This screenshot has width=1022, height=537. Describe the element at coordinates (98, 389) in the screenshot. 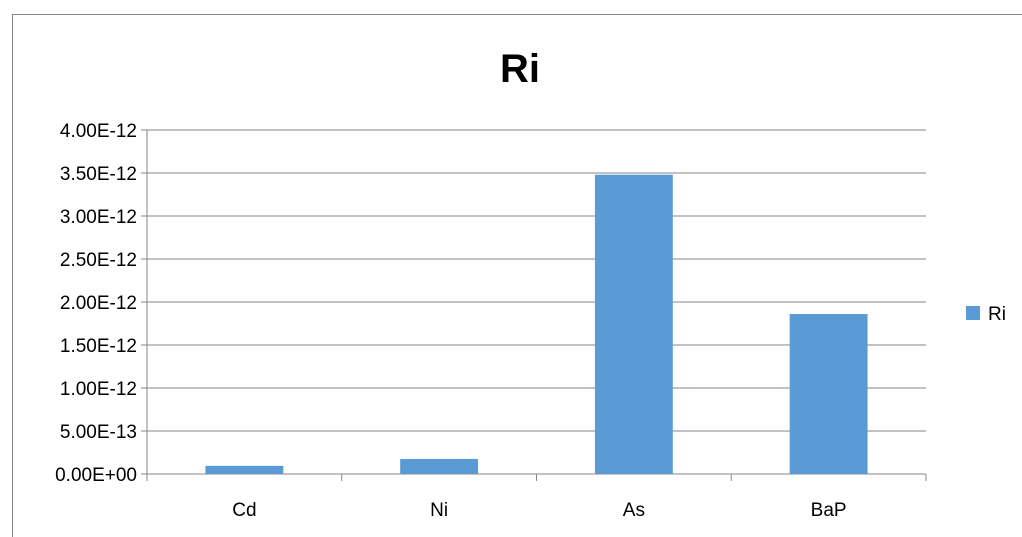

I see `y-tick-label: 1.00E-12` at that location.